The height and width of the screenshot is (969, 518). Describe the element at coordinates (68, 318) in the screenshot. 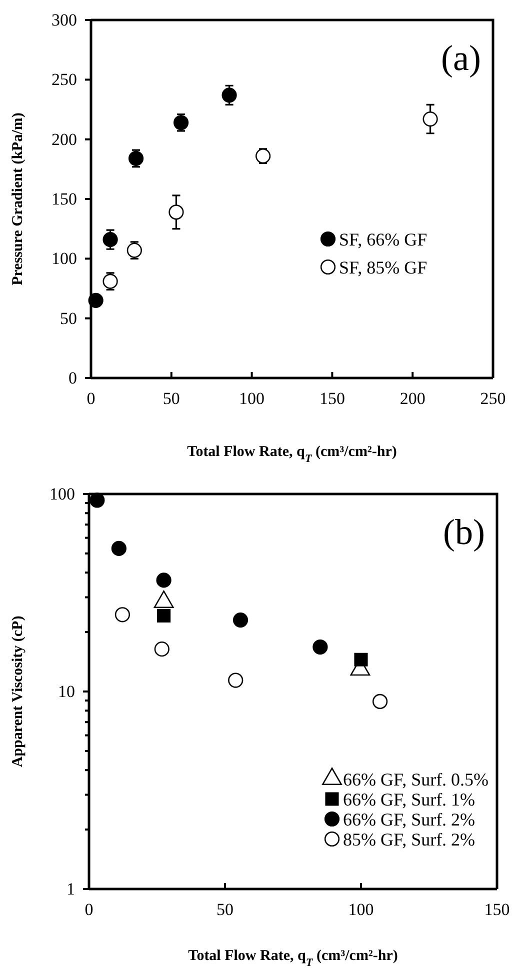

I see `y-tick-label: 50` at that location.